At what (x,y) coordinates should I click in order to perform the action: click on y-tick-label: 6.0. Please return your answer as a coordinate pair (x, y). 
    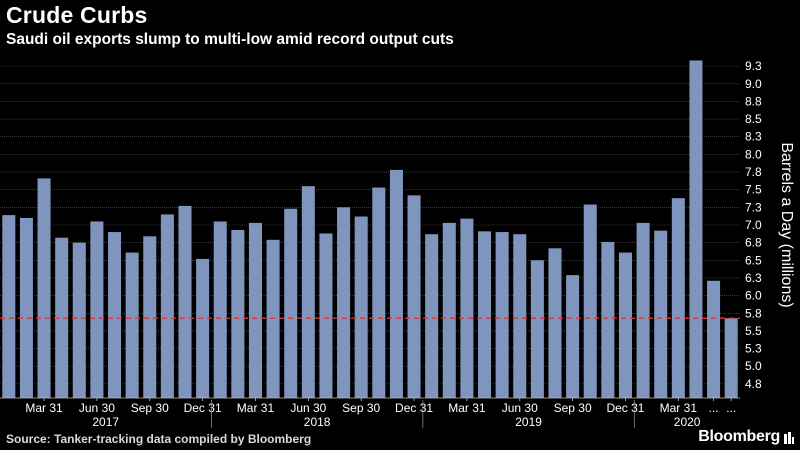
    Looking at the image, I should click on (753, 296).